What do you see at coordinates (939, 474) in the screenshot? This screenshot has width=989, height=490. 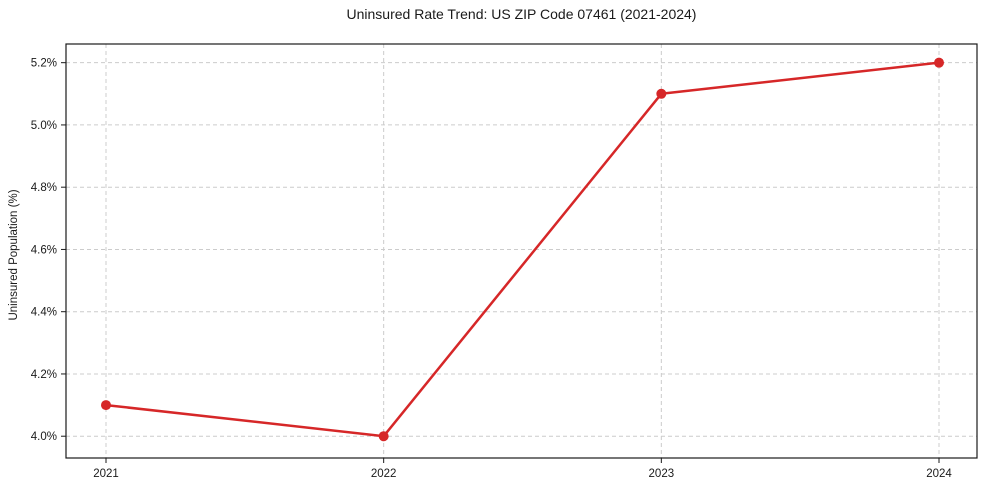 I see `x-tick-label: 2024` at bounding box center [939, 474].